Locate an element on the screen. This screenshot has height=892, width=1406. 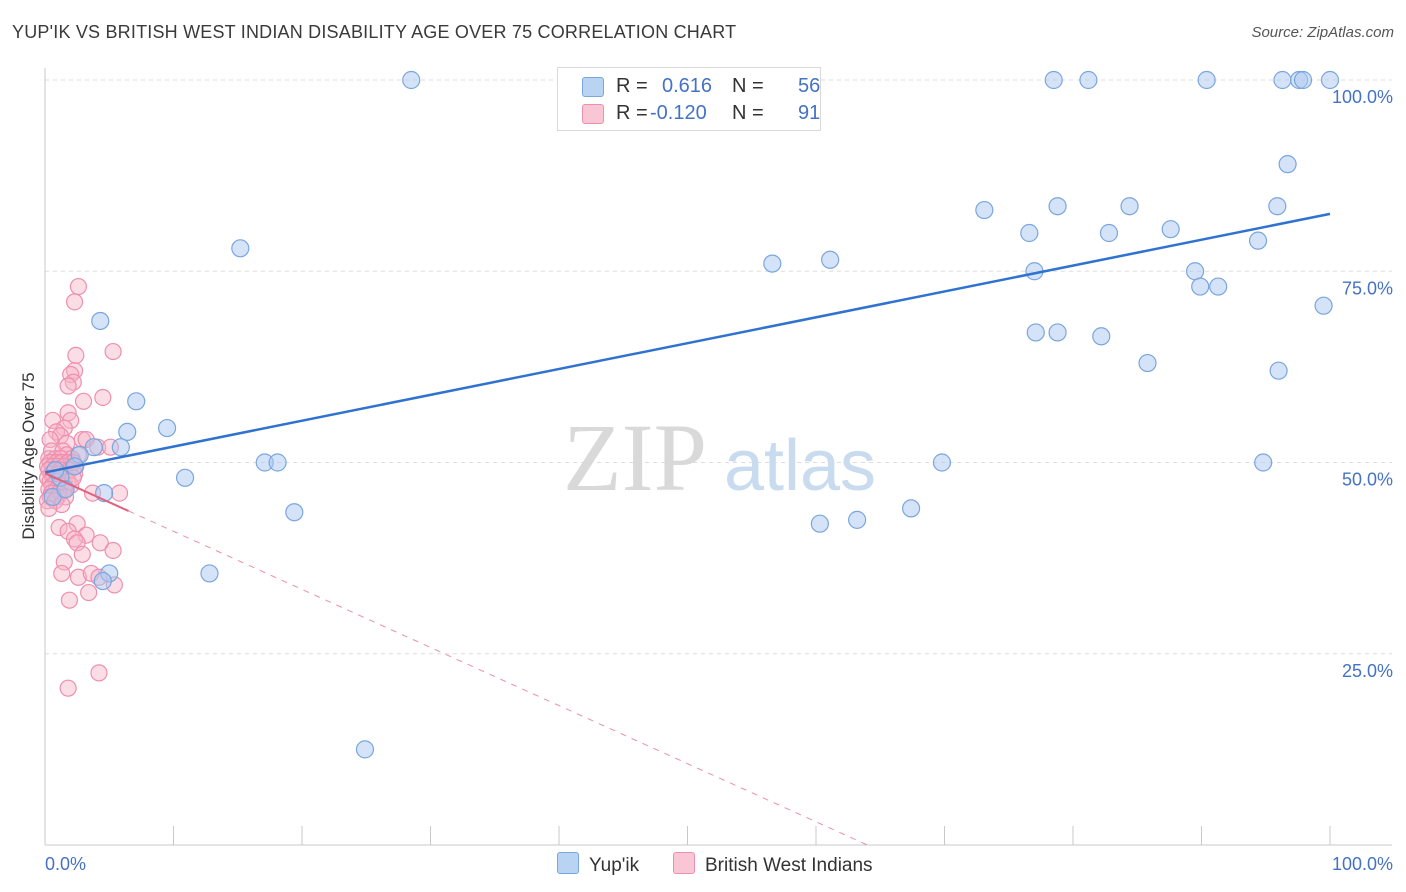
legend-swatch-blue is located at coordinates (593, 87).